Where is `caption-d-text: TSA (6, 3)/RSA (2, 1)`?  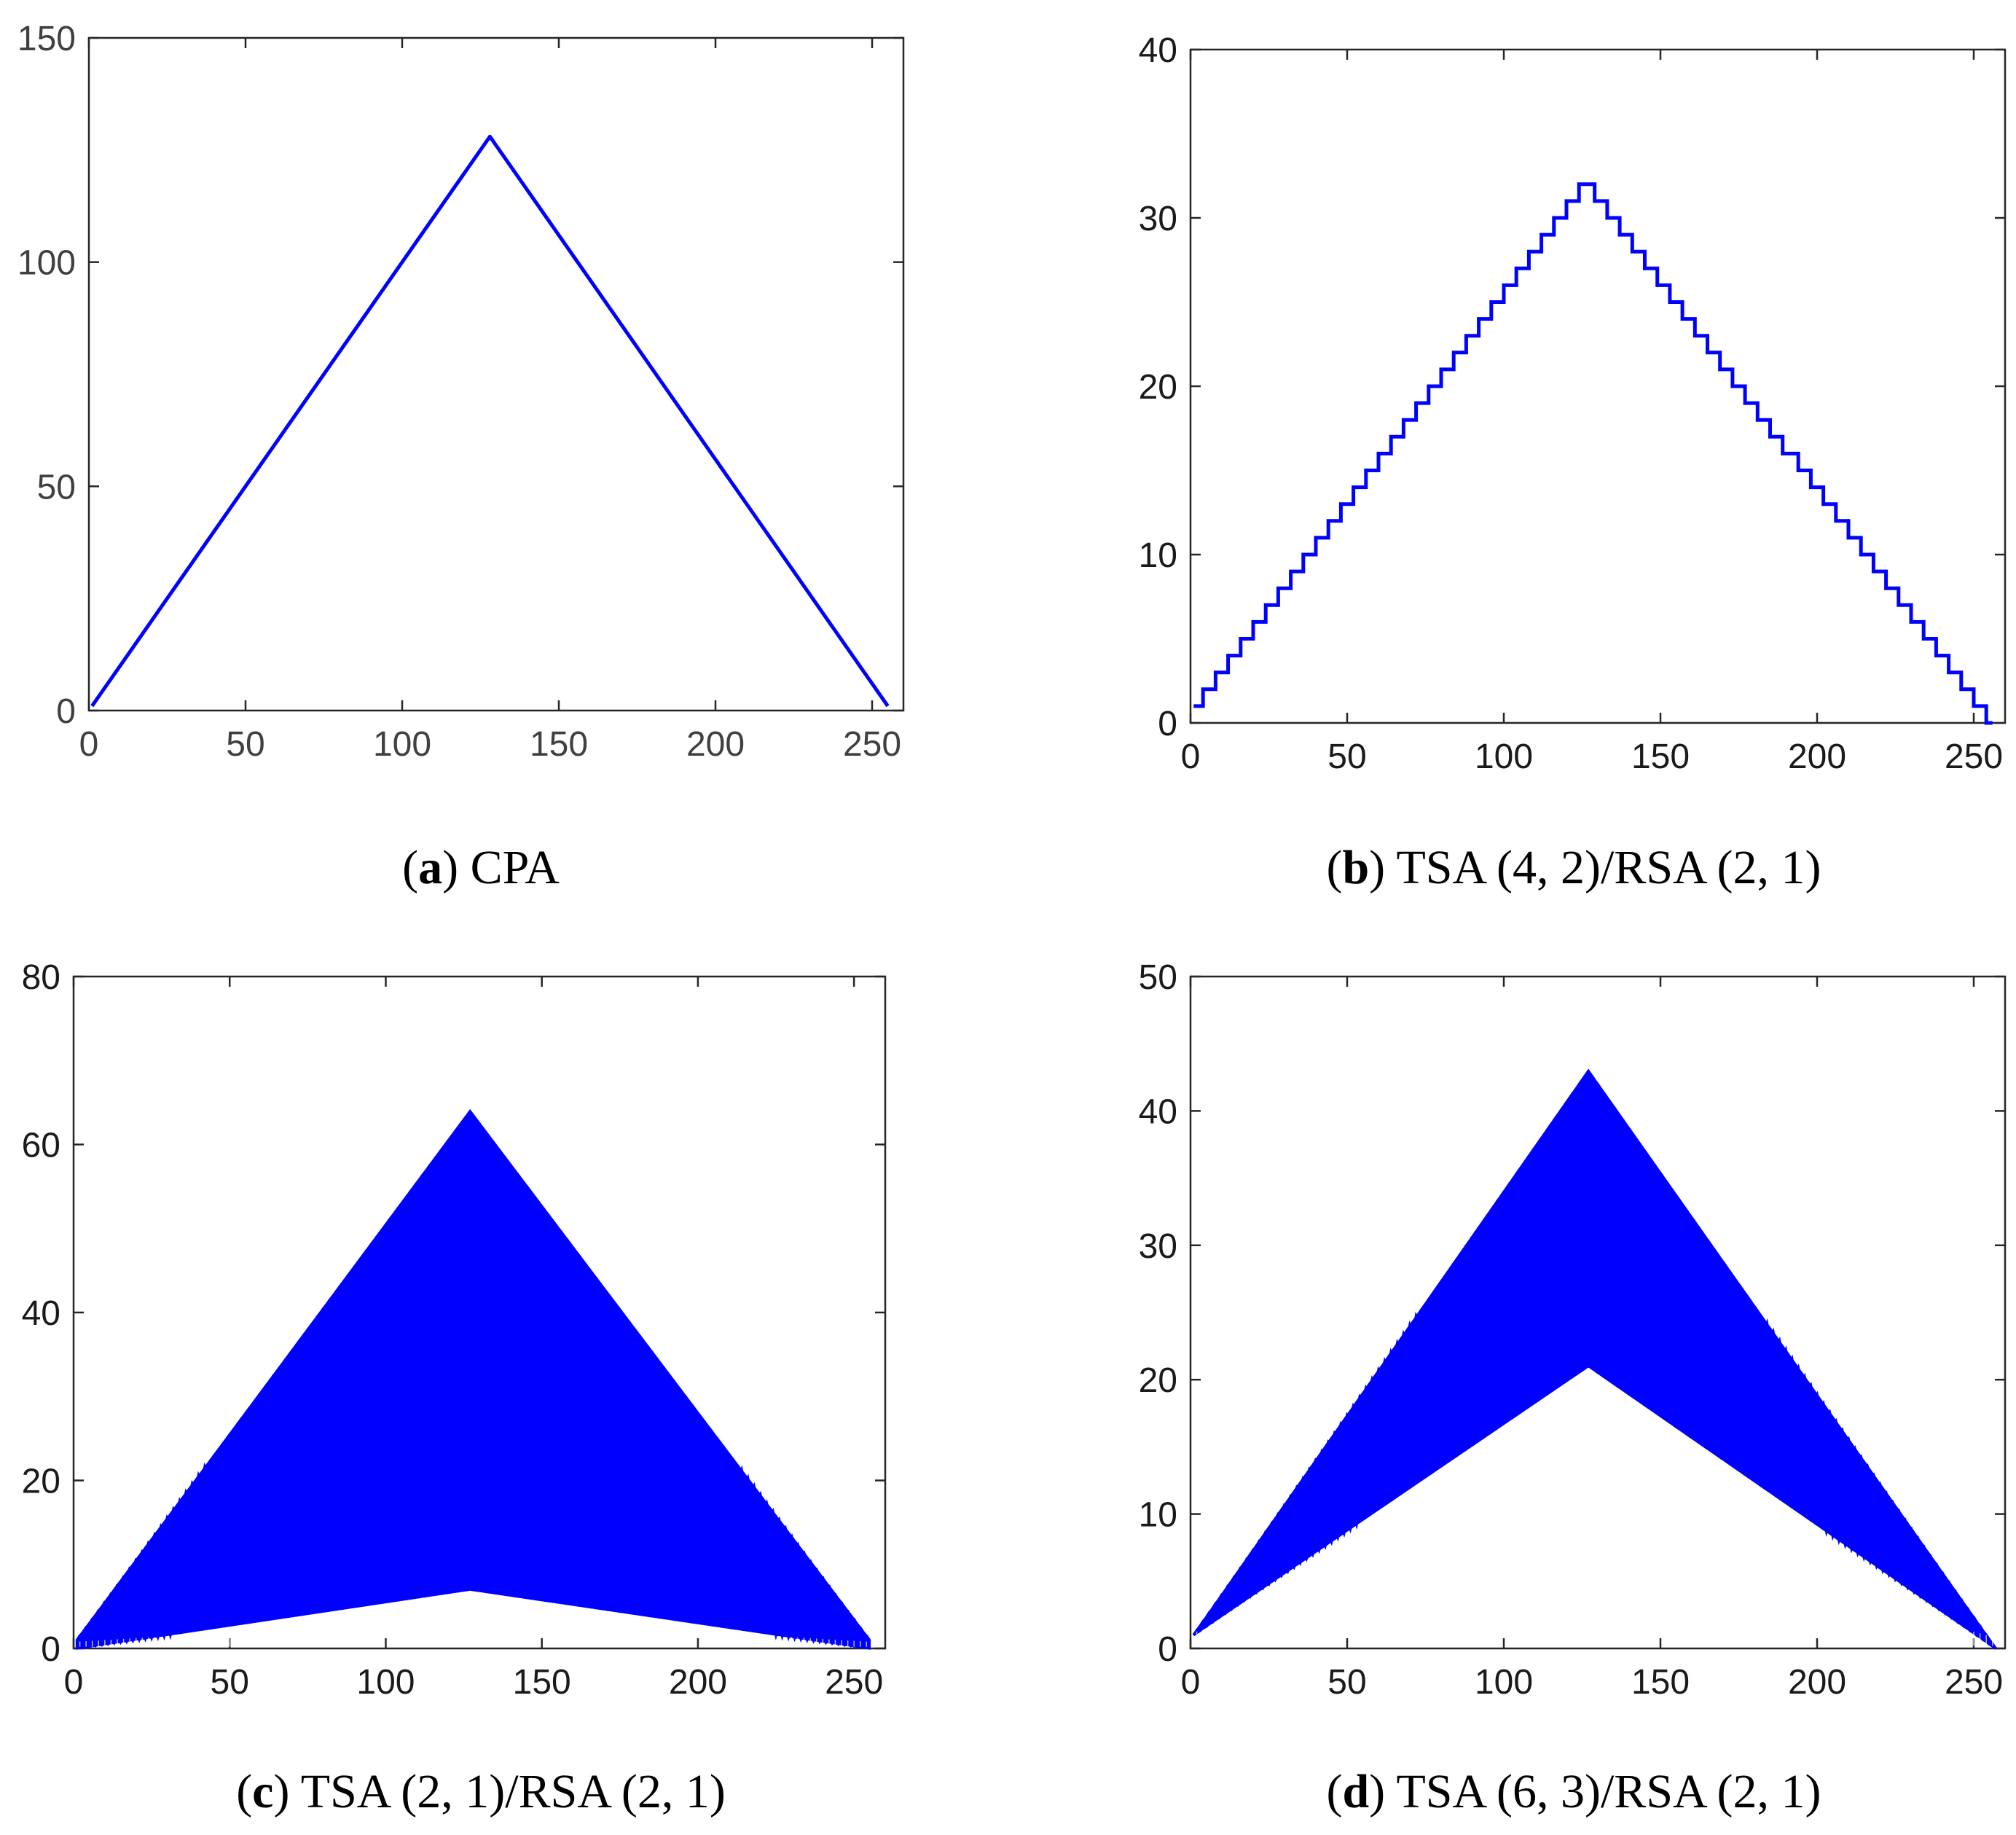 caption-d-text: TSA (6, 3)/RSA (2, 1) is located at coordinates (1608, 1791).